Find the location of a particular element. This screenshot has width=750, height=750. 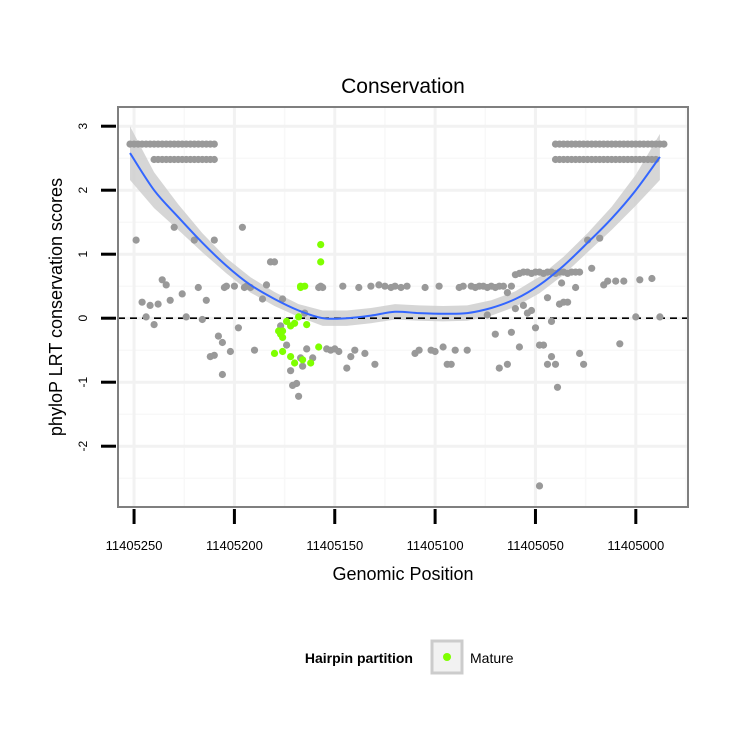

x-tick-label: 11405200 is located at coordinates (234, 545).